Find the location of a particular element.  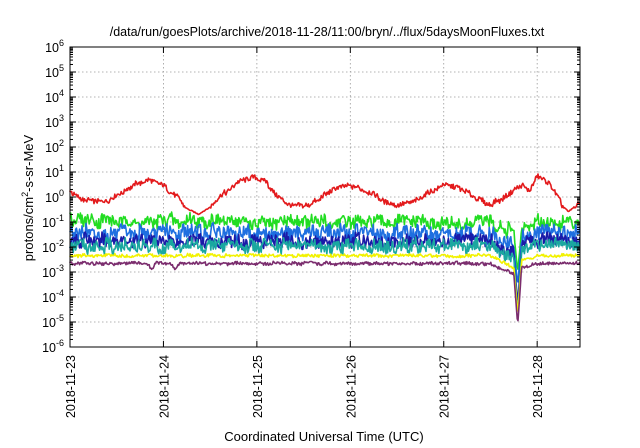

y-tick-label-exp: -3 is located at coordinates (60, 268).